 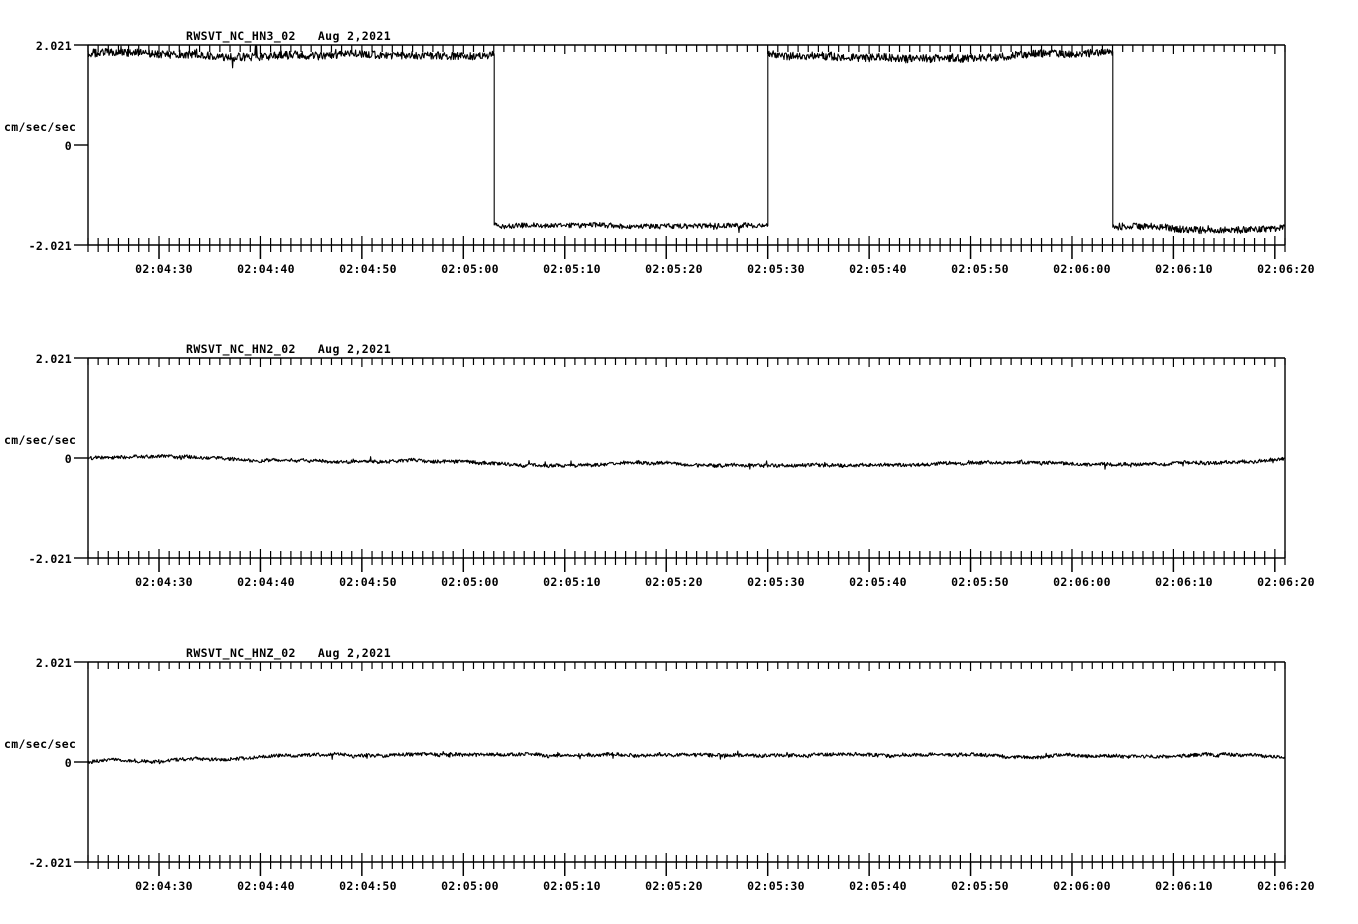 What do you see at coordinates (289, 349) in the screenshot?
I see `panel-hn2-title: RWSVT_NC_HN2_02 Aug 2,2021` at bounding box center [289, 349].